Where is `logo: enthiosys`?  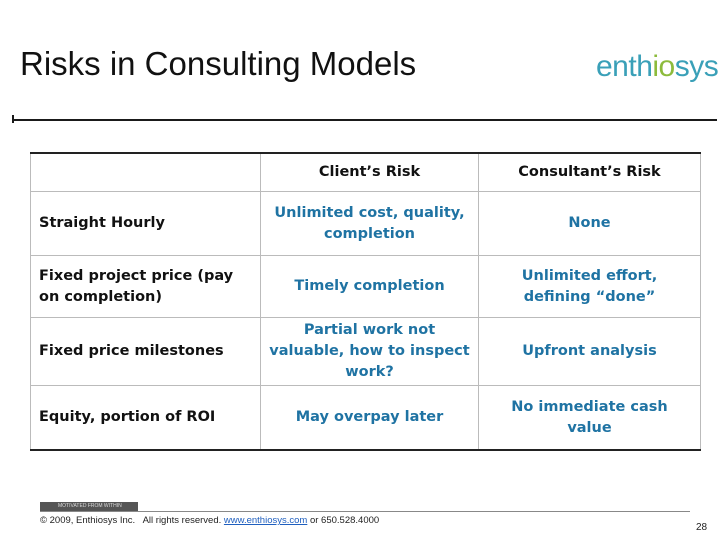
logo: enthiosys is located at coordinates (657, 67).